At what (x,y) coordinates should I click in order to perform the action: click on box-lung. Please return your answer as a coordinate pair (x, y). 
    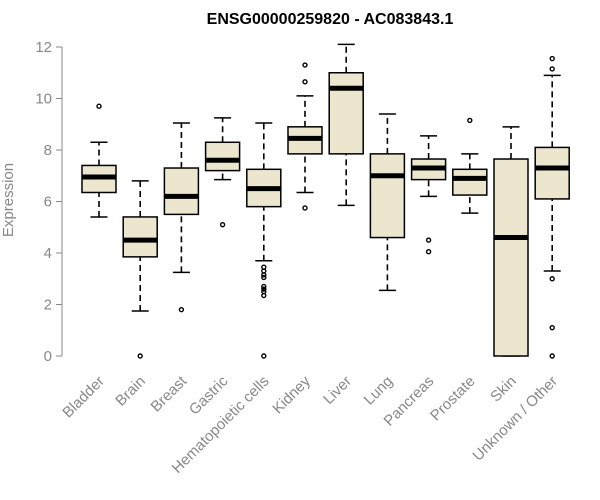
    Looking at the image, I should click on (387, 202).